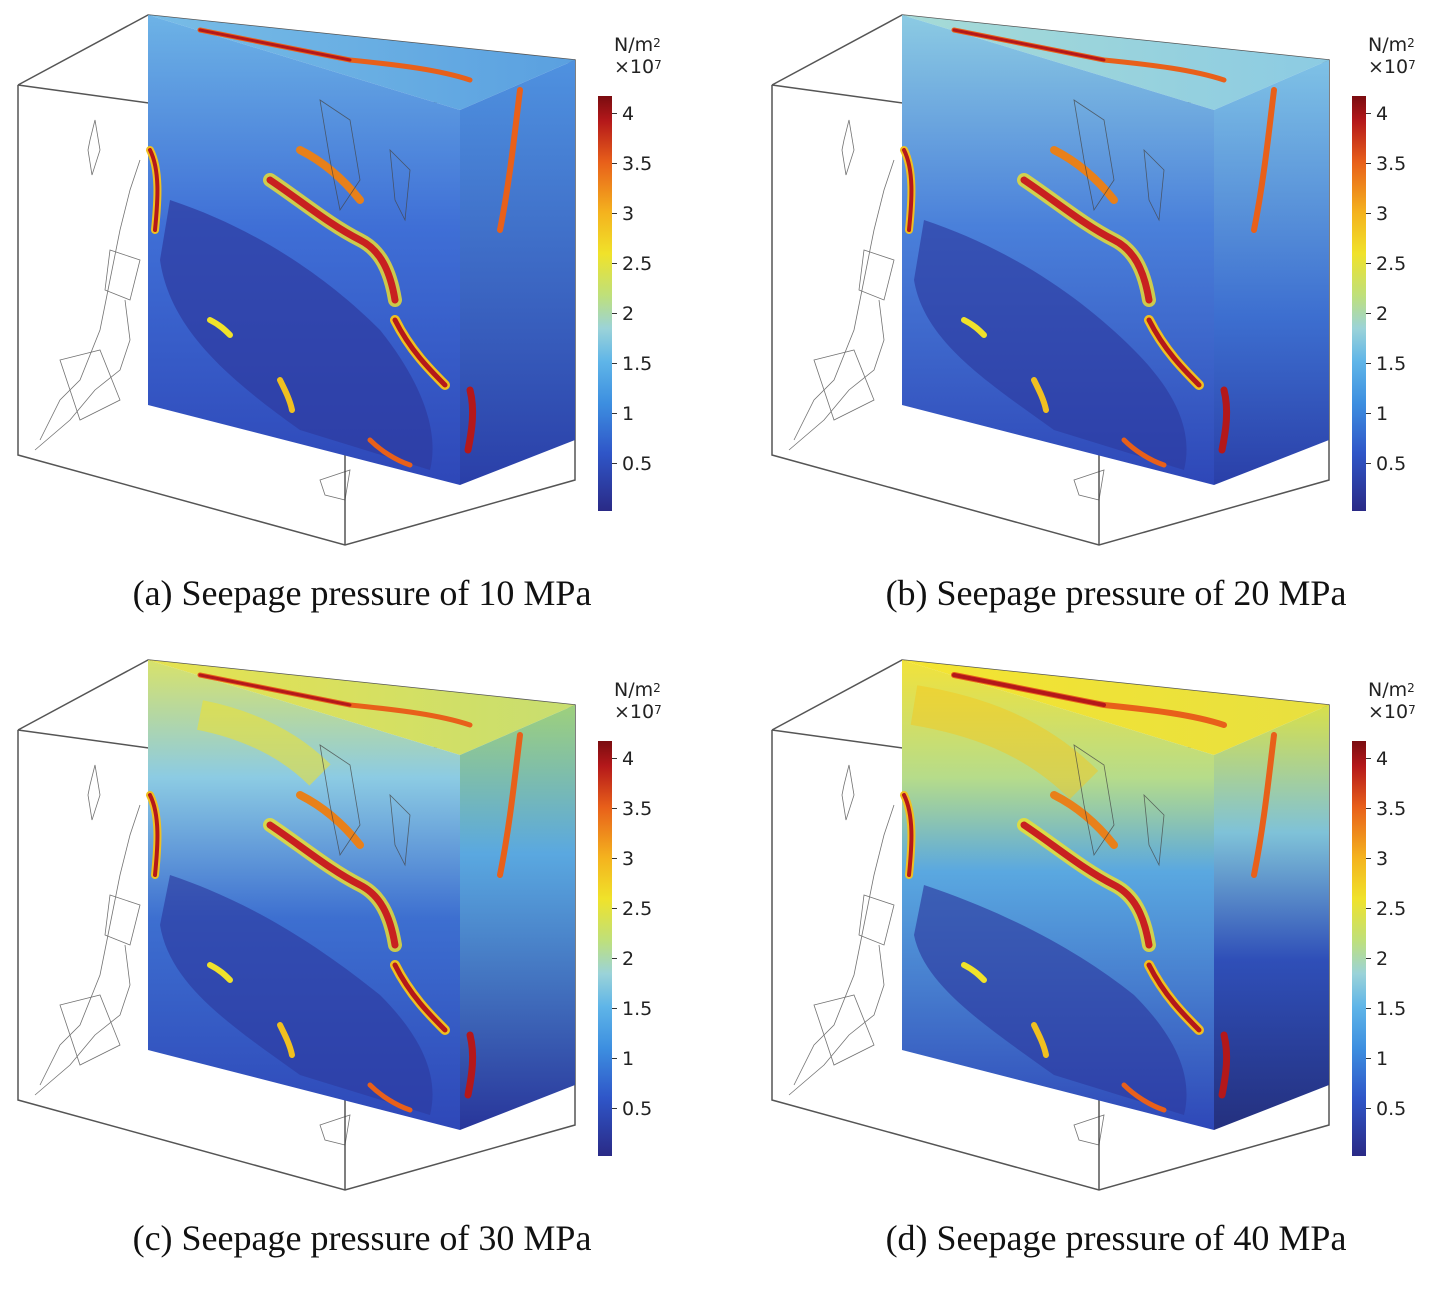 The image size is (1449, 1289). What do you see at coordinates (638, 56) in the screenshot?
I see `colorbar-unit-a: N/m2 ×107` at bounding box center [638, 56].